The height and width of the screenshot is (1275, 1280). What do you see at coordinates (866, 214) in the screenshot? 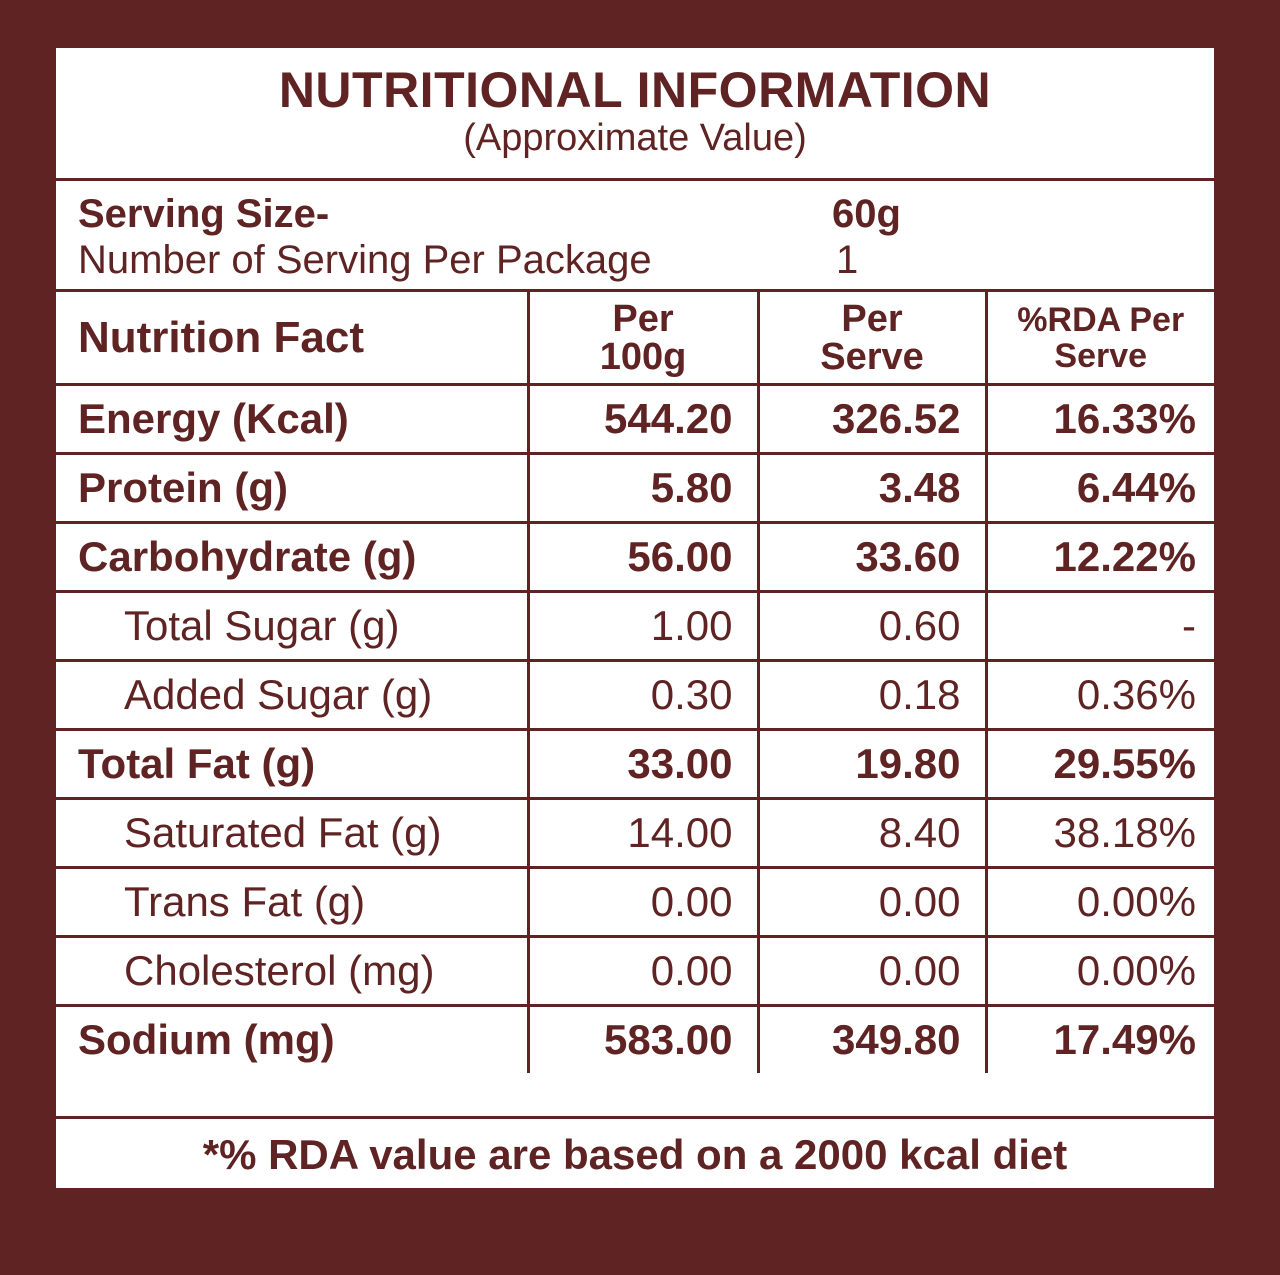
I see `serving-size-value: 60g` at bounding box center [866, 214].